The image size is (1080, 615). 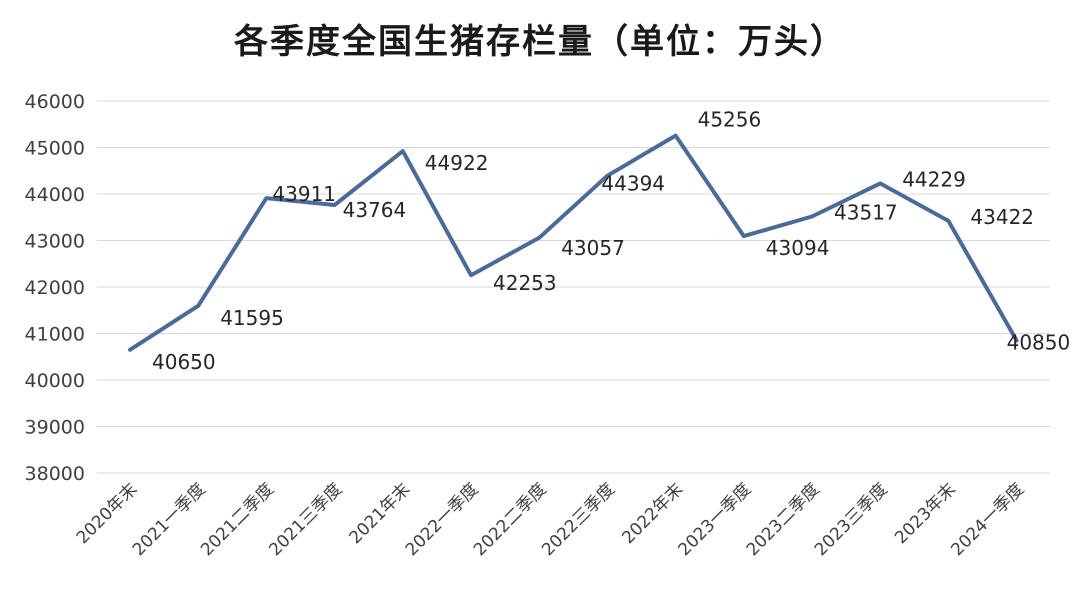 I want to click on data-label: 43517, so click(x=866, y=212).